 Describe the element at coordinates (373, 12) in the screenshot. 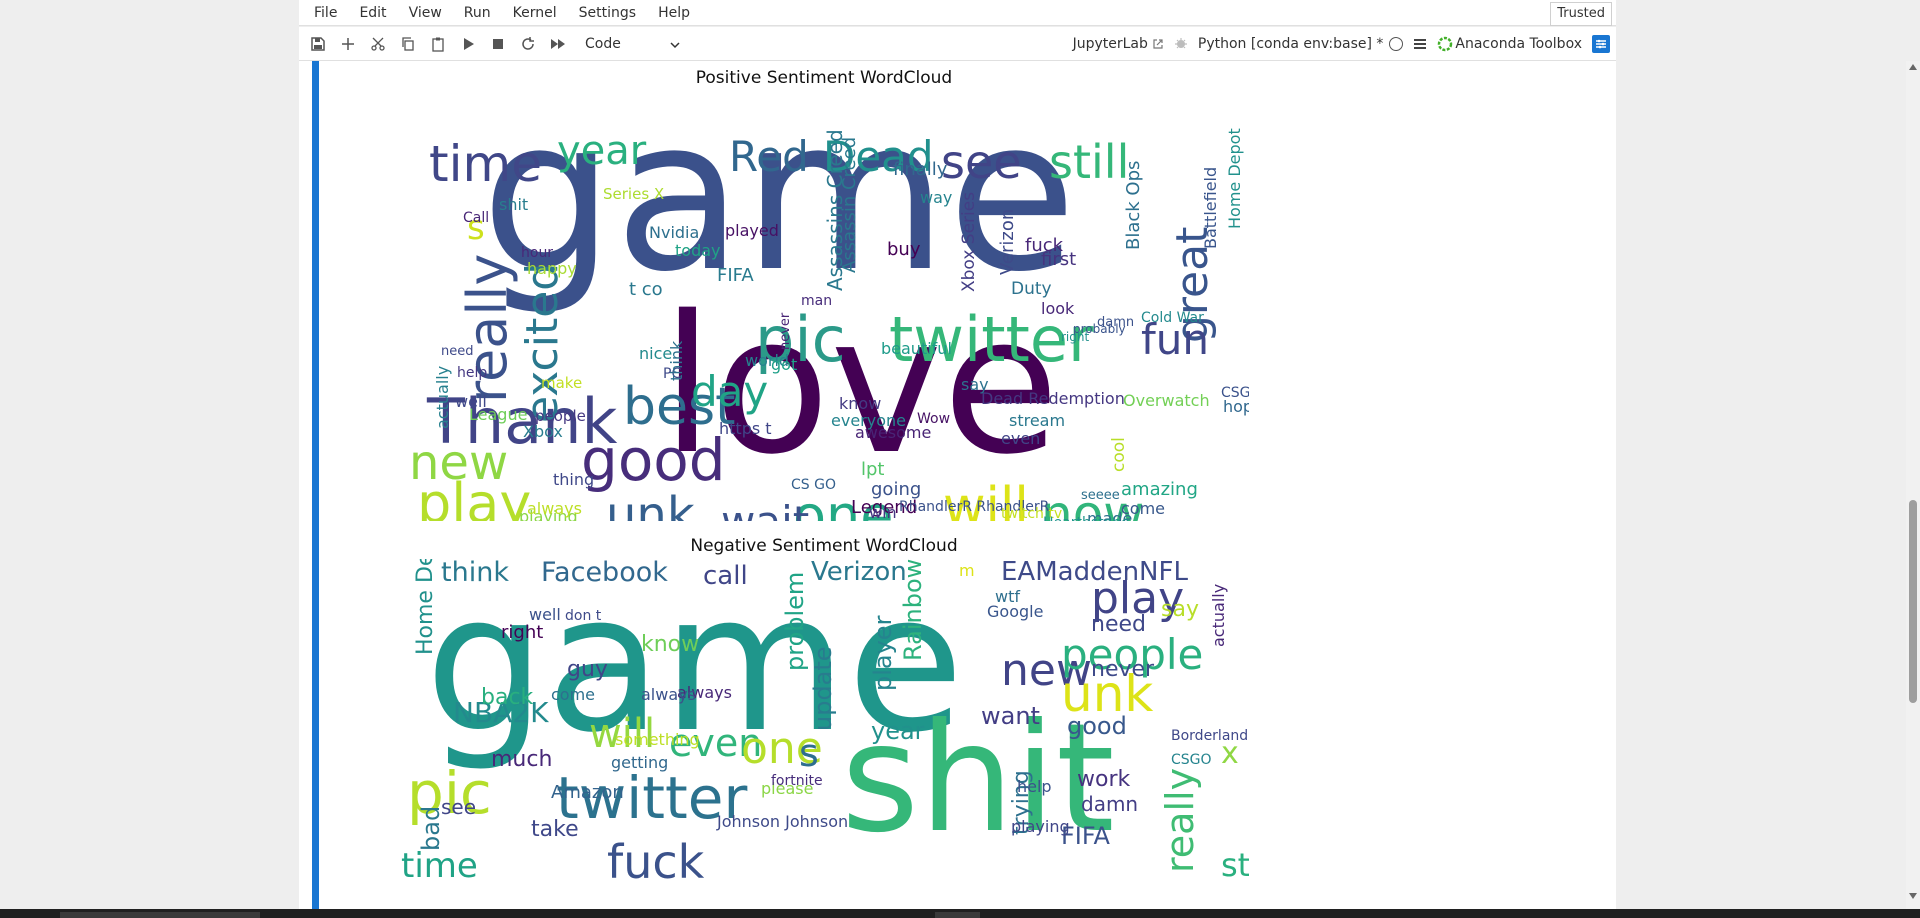

I see `menu-edit: Edit` at that location.